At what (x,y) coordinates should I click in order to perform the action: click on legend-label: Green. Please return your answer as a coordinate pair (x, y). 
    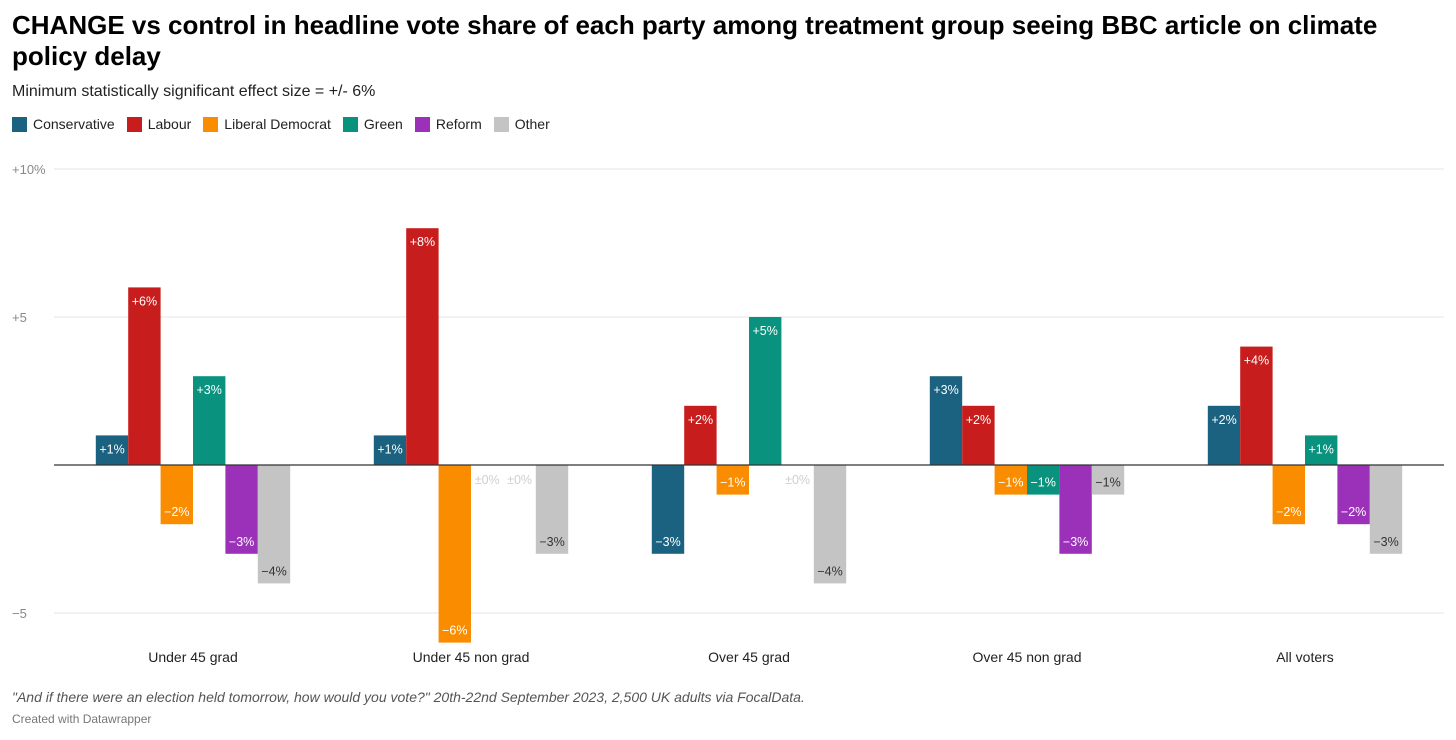
    Looking at the image, I should click on (383, 124).